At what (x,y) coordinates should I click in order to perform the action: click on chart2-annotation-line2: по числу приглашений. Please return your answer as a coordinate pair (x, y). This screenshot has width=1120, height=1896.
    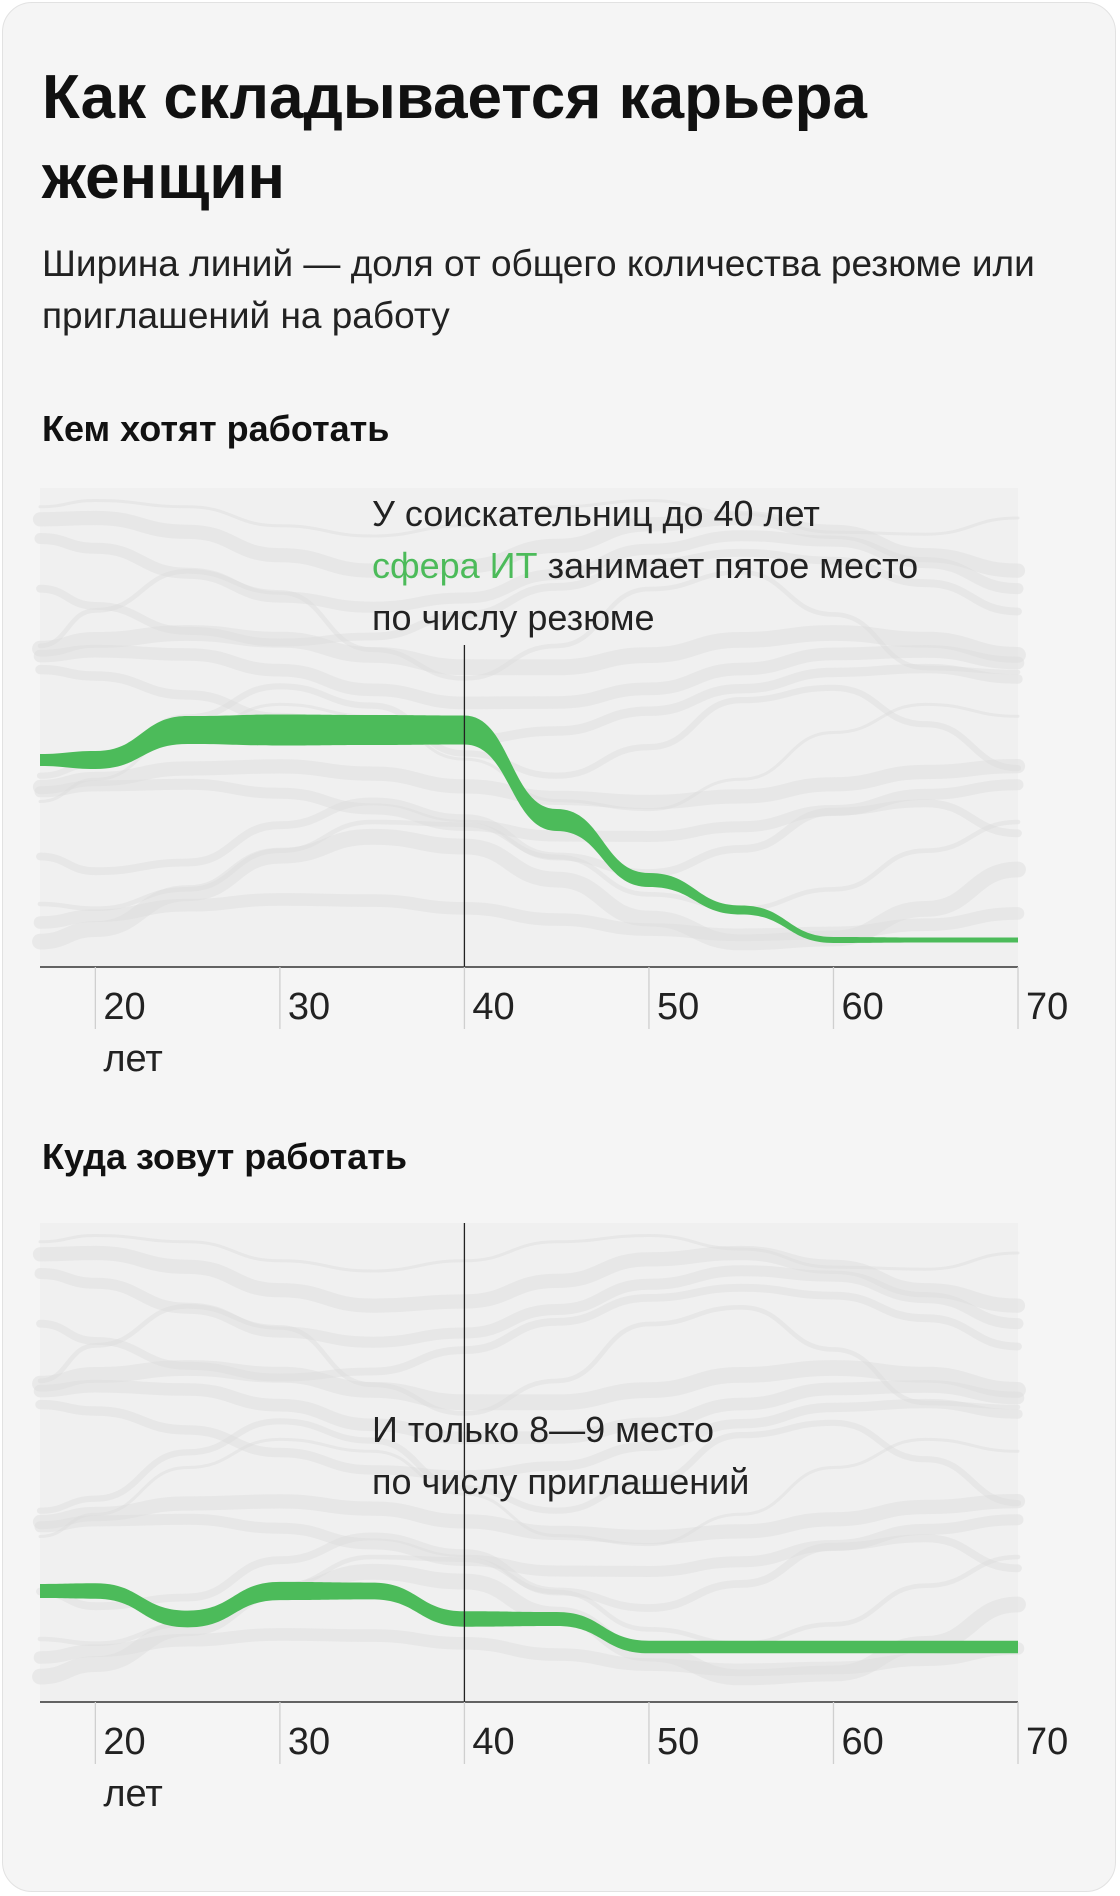
    Looking at the image, I should click on (561, 1481).